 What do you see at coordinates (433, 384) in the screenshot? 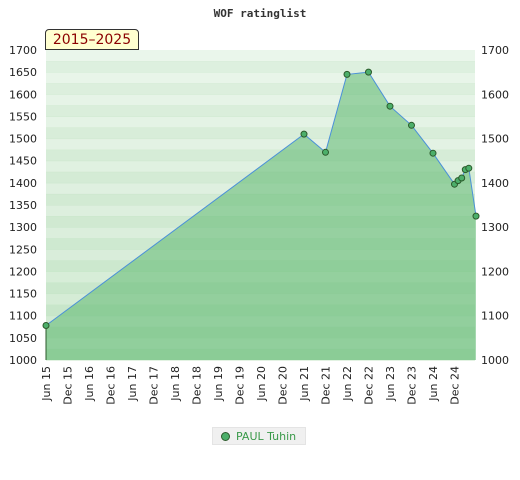
I see `x-tick-label: Jun 24` at bounding box center [433, 384].